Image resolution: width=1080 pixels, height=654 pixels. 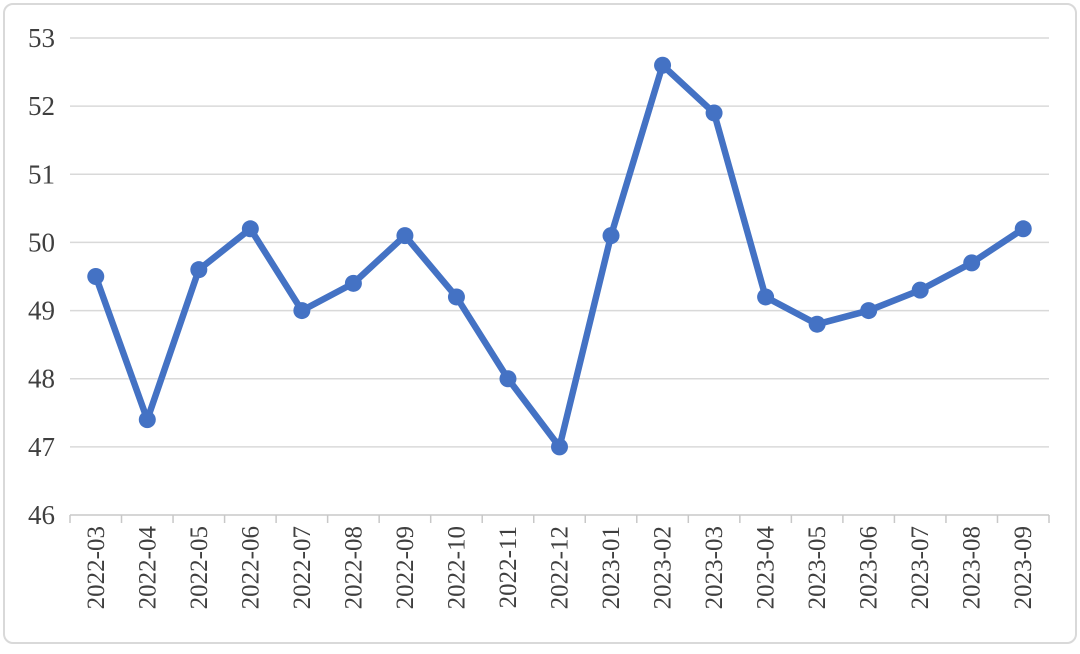 I want to click on y-axis-tick-label: 50, so click(x=41, y=242).